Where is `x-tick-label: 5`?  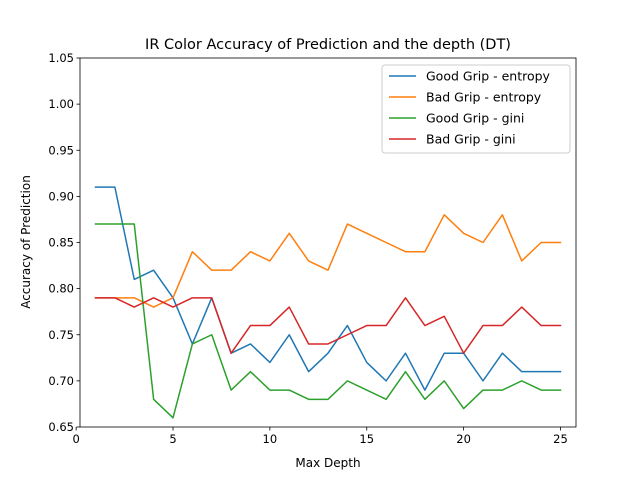
x-tick-label: 5 is located at coordinates (172, 439).